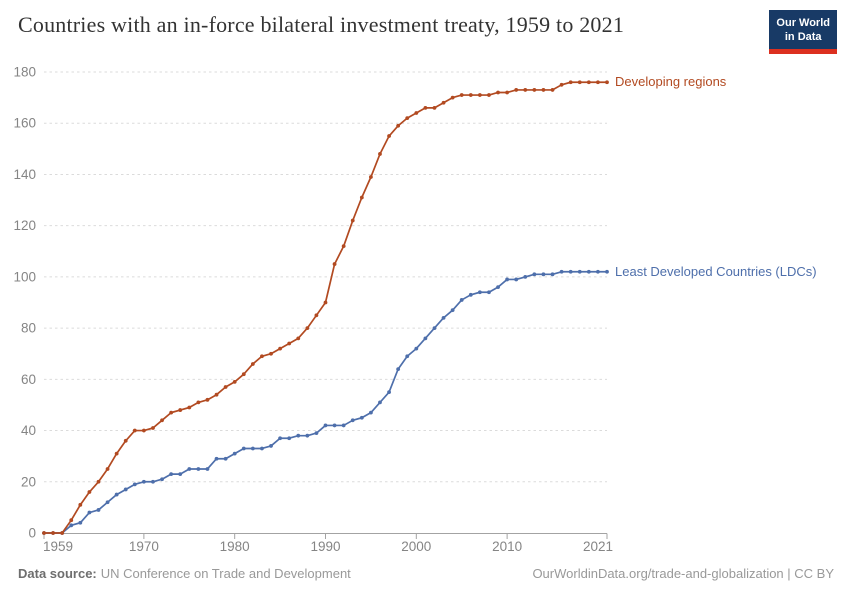  Describe the element at coordinates (803, 37) in the screenshot. I see `owid-logo-line2: in Data` at that location.